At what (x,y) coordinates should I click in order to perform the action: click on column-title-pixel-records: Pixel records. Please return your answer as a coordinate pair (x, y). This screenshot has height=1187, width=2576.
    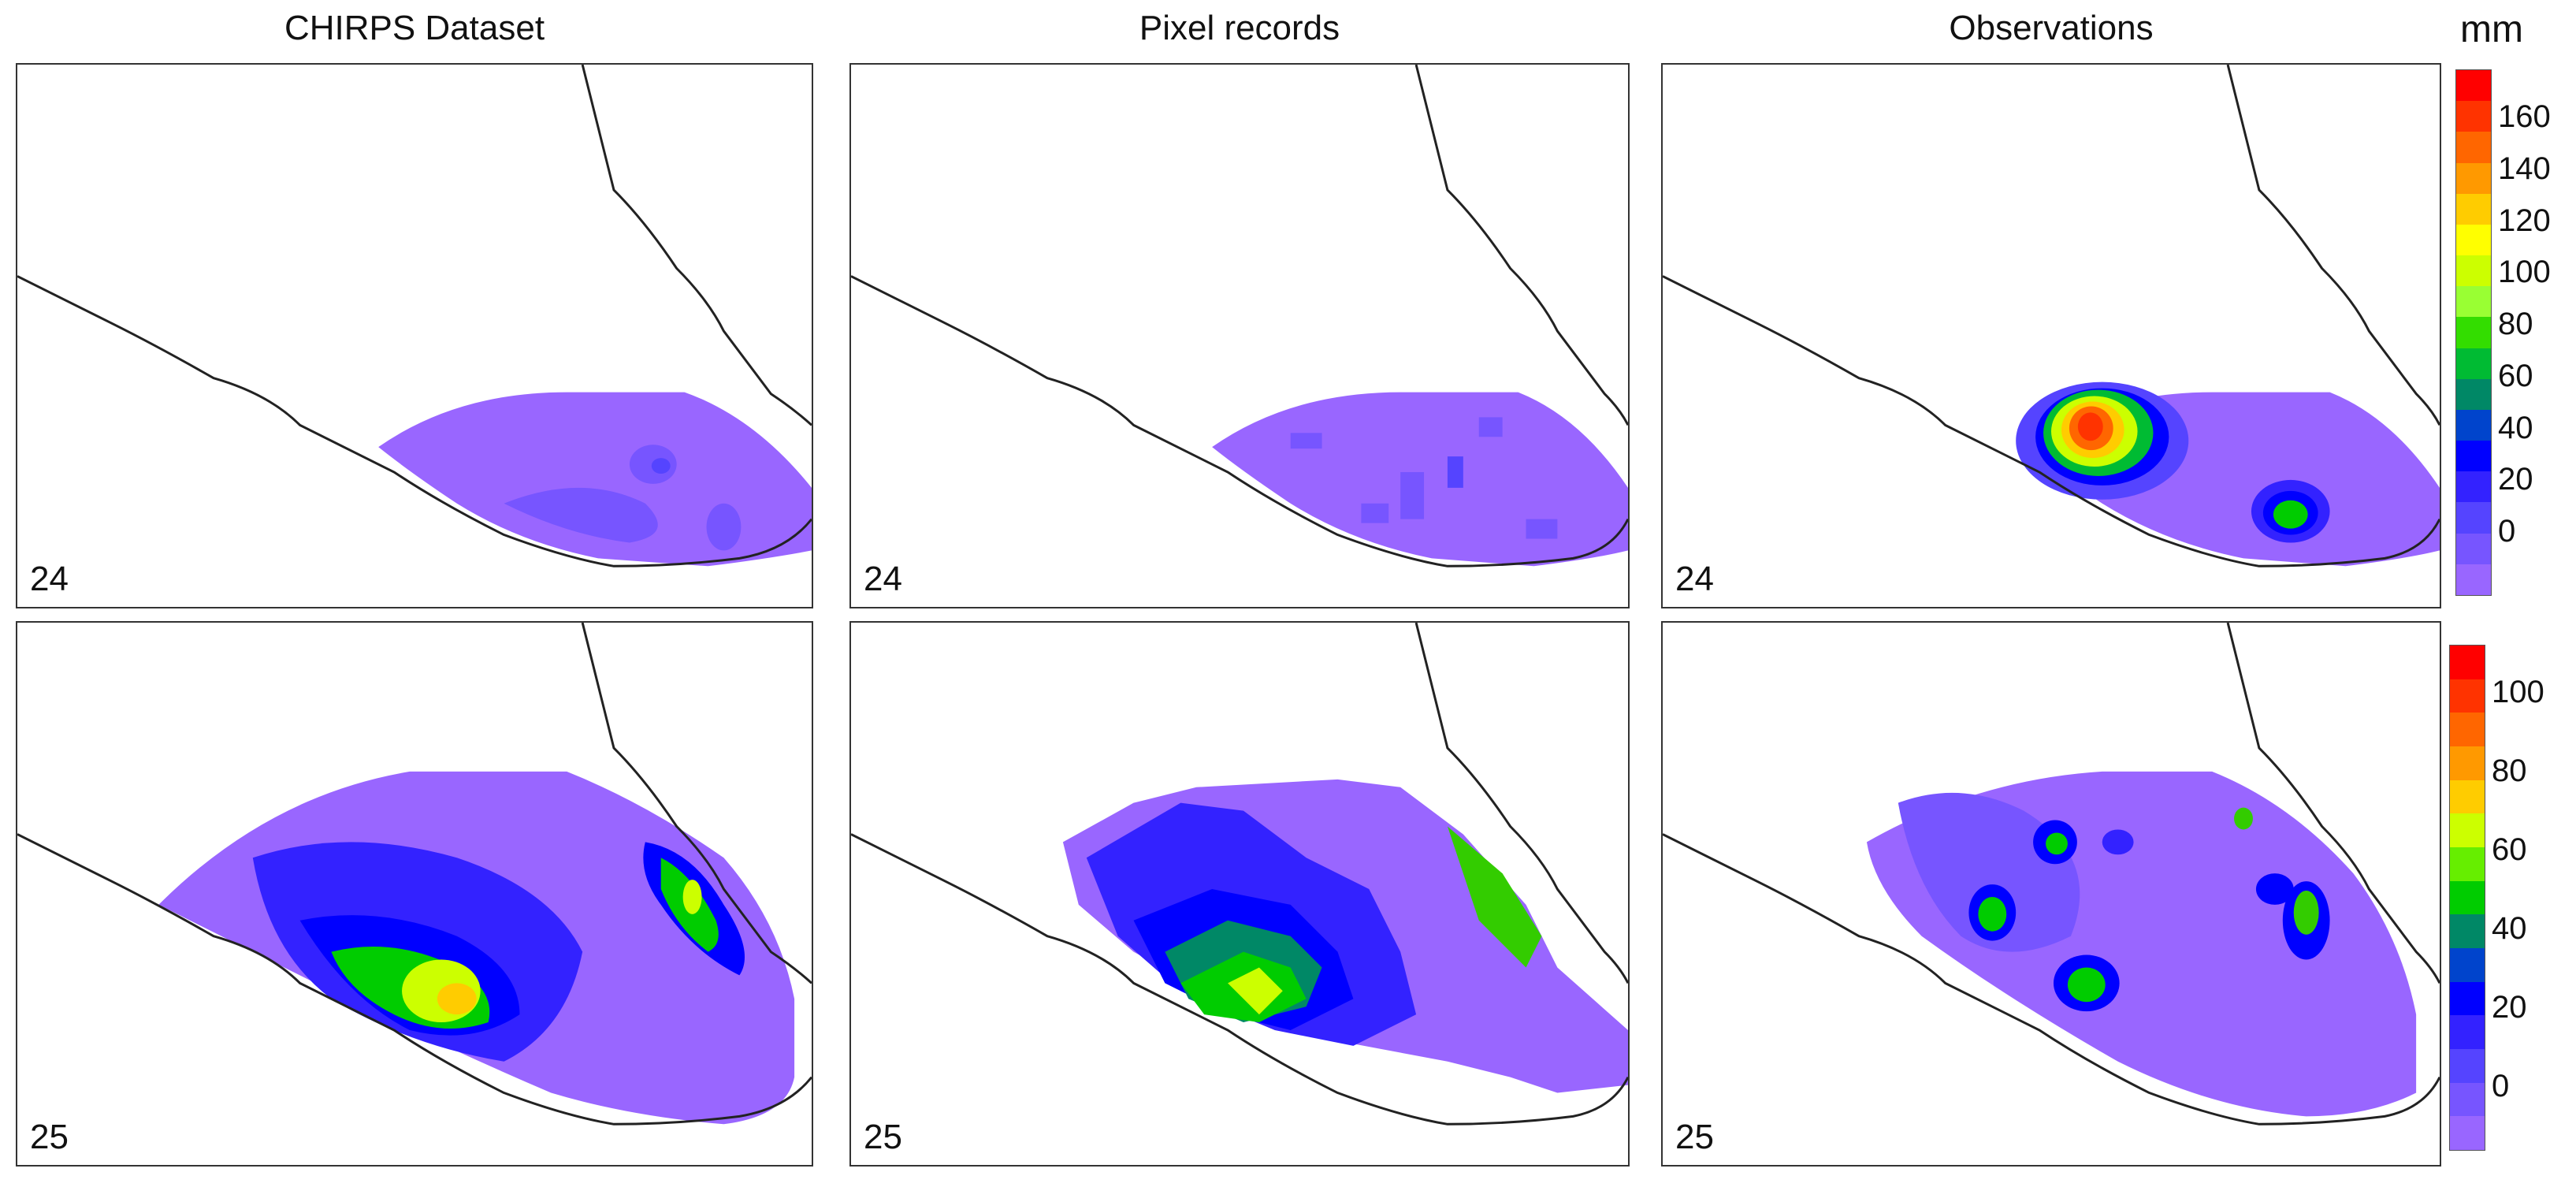
    Looking at the image, I should click on (1239, 28).